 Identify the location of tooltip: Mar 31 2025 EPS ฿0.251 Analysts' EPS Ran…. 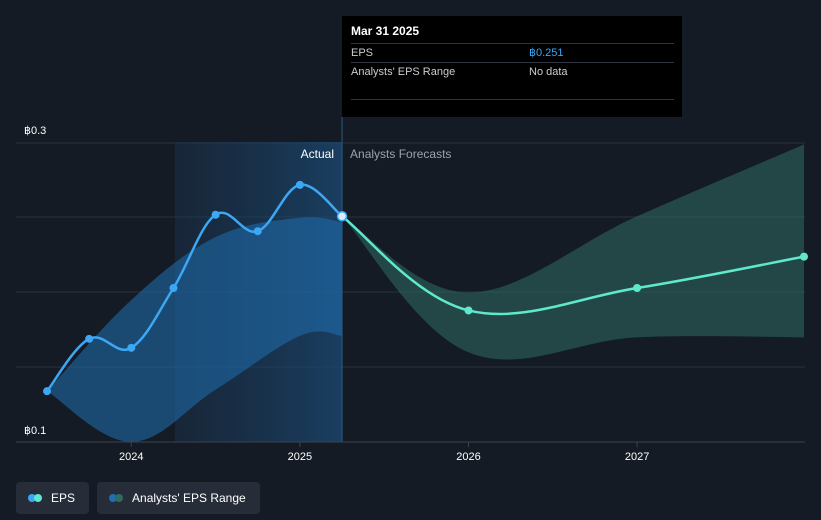
(512, 66).